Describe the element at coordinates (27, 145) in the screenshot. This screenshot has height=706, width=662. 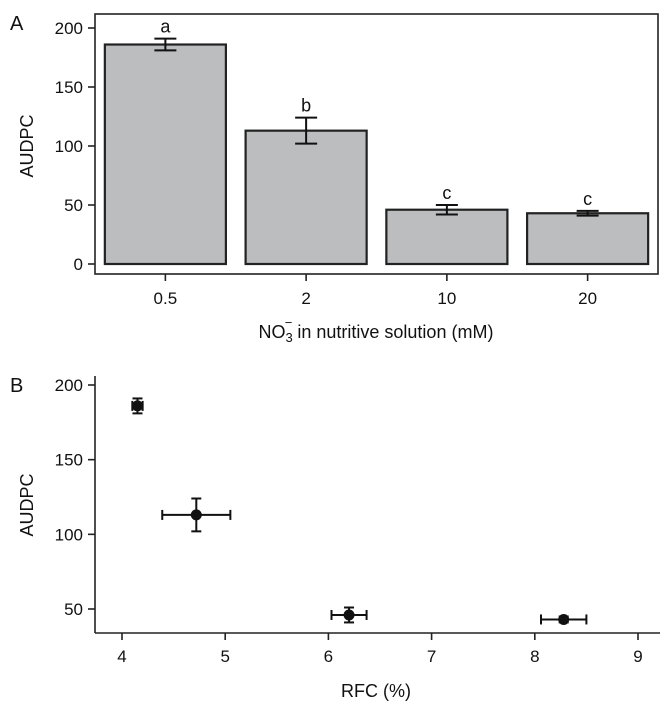
I see `panel-a-ylabel: AUDPC` at that location.